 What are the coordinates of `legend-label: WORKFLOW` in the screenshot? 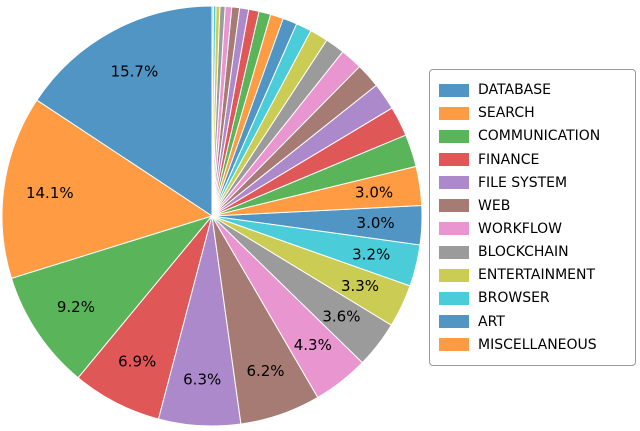 It's located at (520, 228).